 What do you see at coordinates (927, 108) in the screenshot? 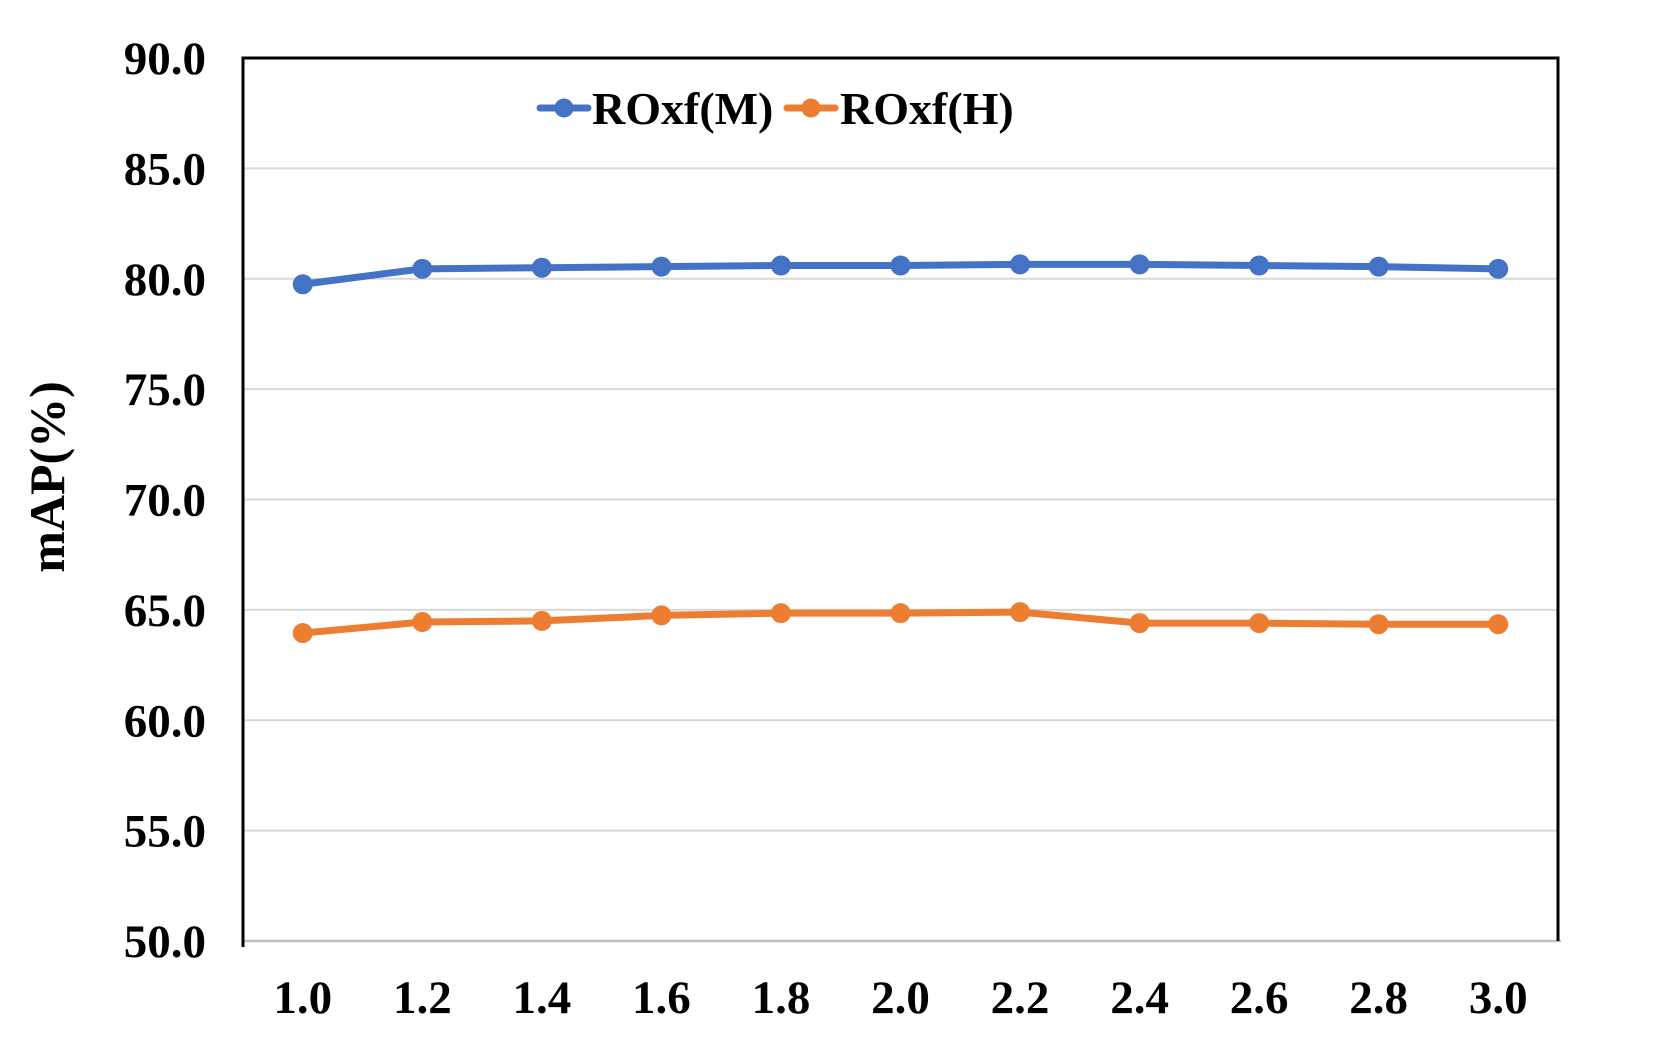
I see `legend-label-roxf-h: ROxf(H)` at bounding box center [927, 108].